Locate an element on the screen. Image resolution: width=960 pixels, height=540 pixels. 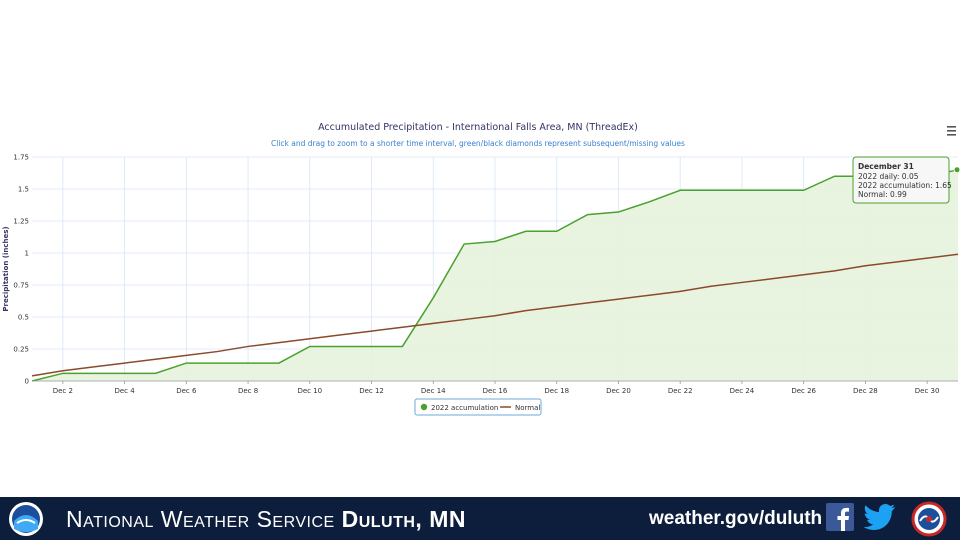
y-tick-label: 0.75 is located at coordinates (21, 286).